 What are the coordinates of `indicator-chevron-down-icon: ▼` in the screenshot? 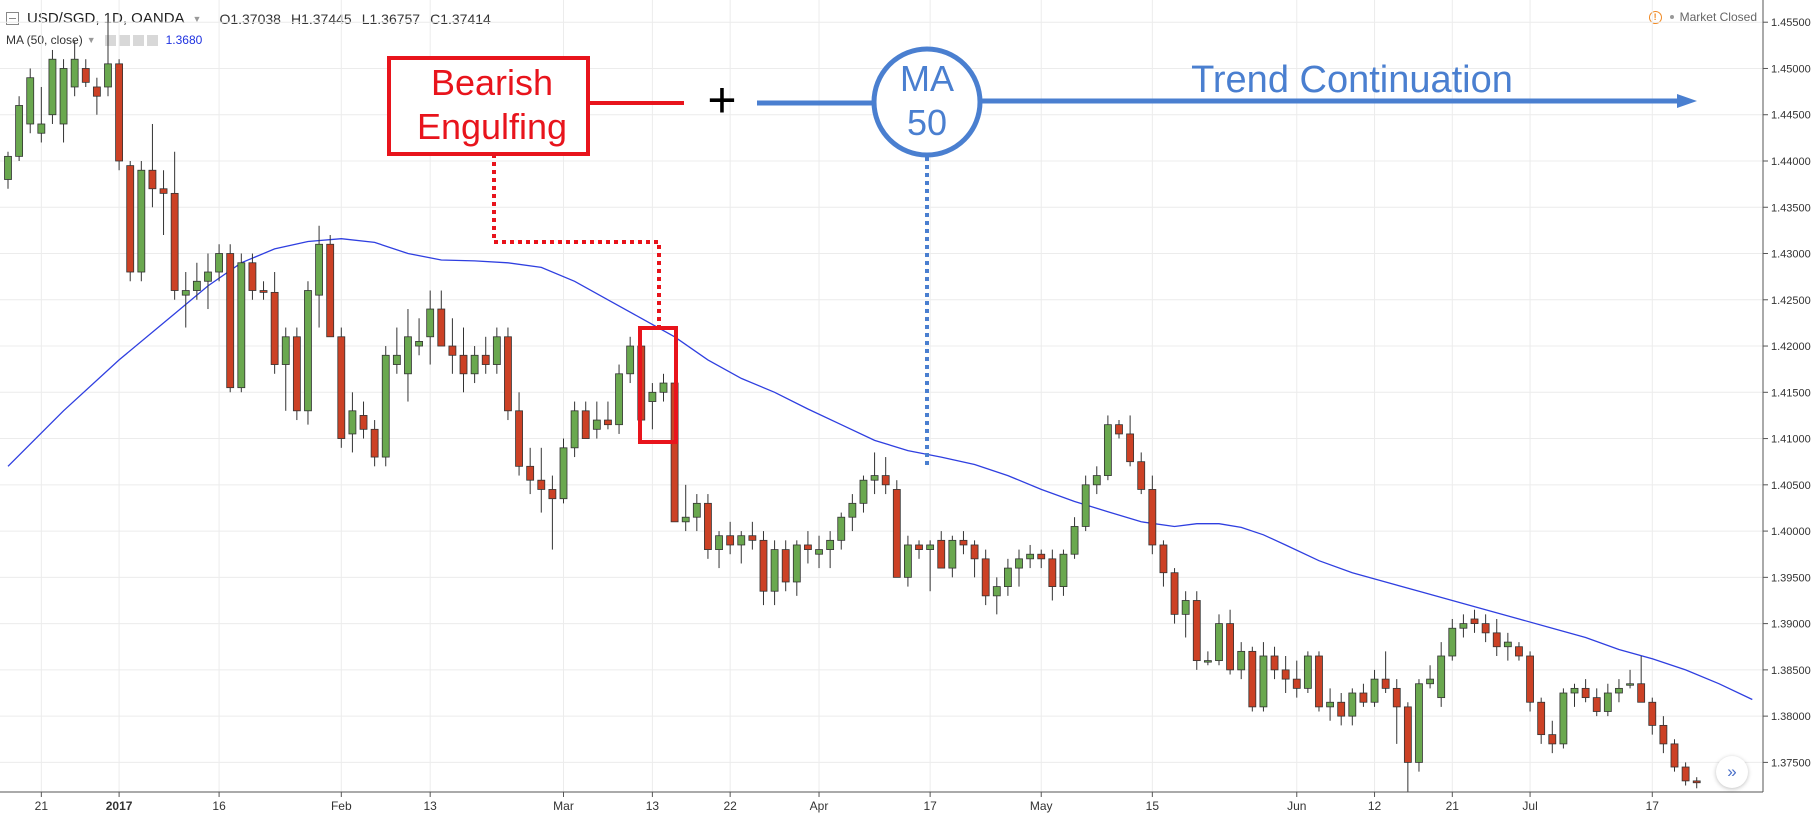 It's located at (91, 40).